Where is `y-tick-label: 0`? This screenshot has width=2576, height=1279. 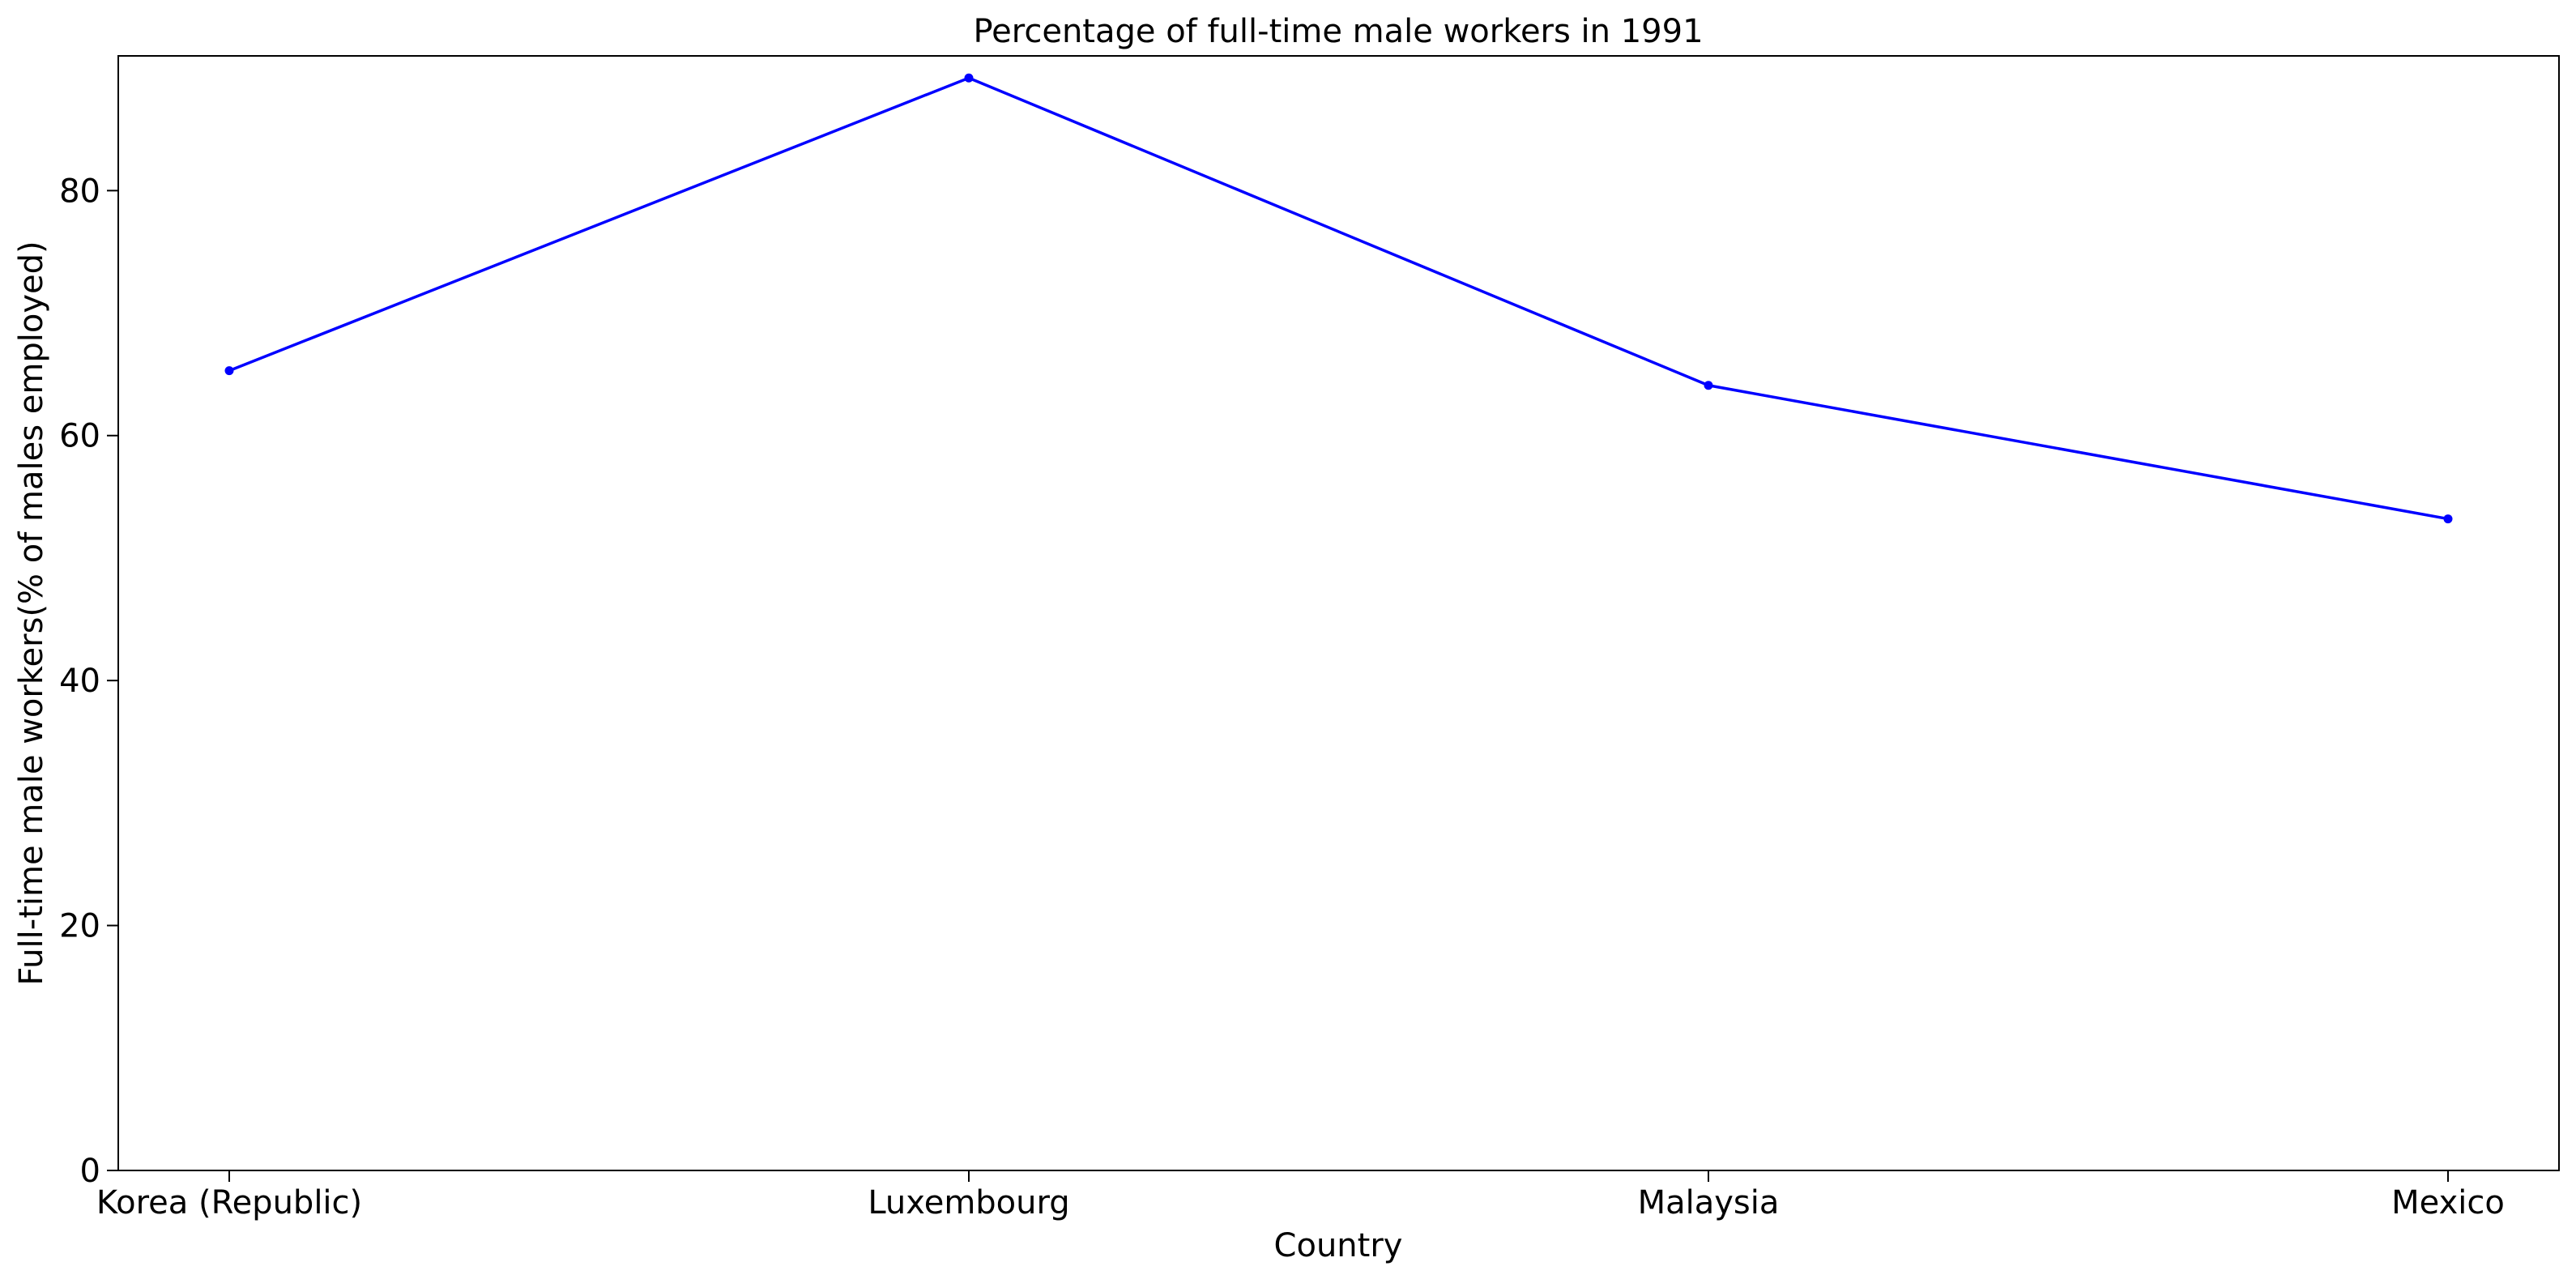
y-tick-label: 0 is located at coordinates (90, 1171).